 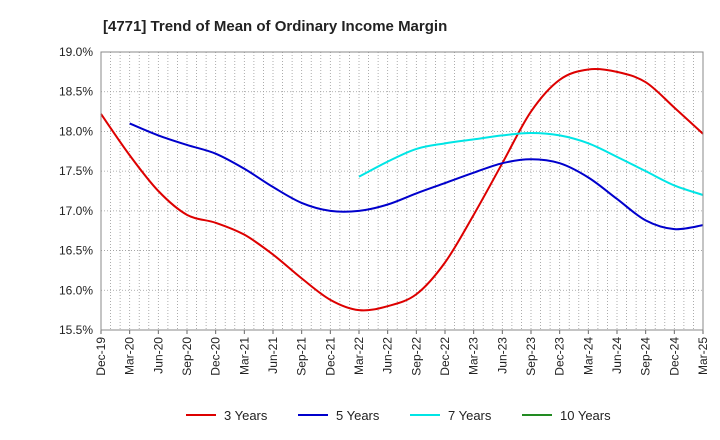 I want to click on x-tick-label: Dec-20, so click(x=216, y=356).